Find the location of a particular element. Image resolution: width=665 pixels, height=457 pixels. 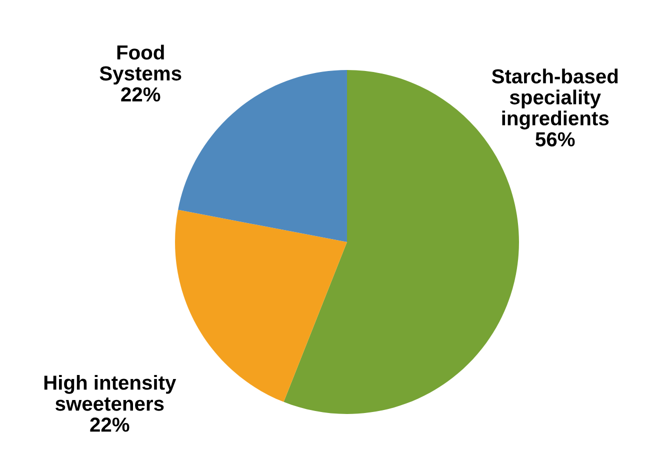

slice-label: Food Systems is located at coordinates (141, 64).